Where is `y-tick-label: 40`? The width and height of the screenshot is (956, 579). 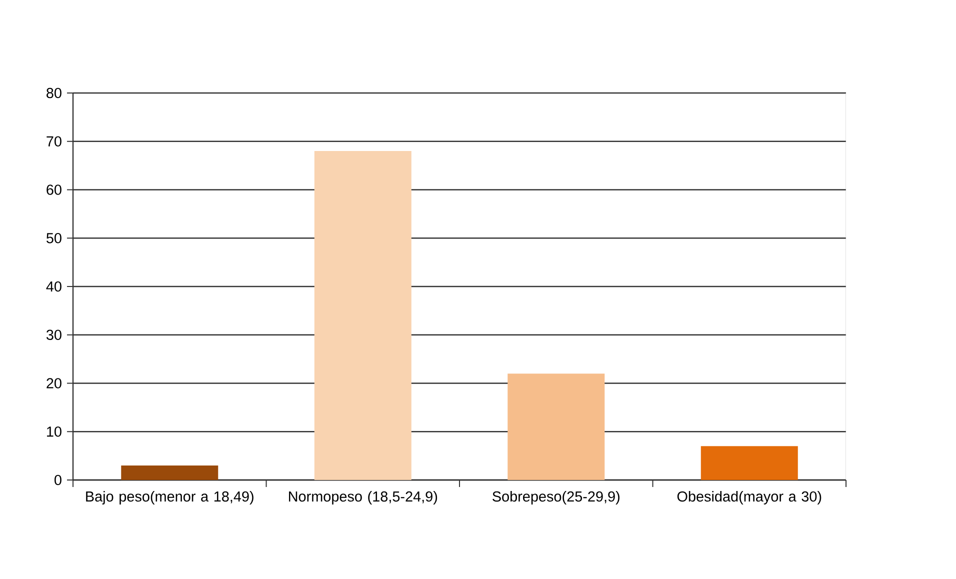 y-tick-label: 40 is located at coordinates (54, 286).